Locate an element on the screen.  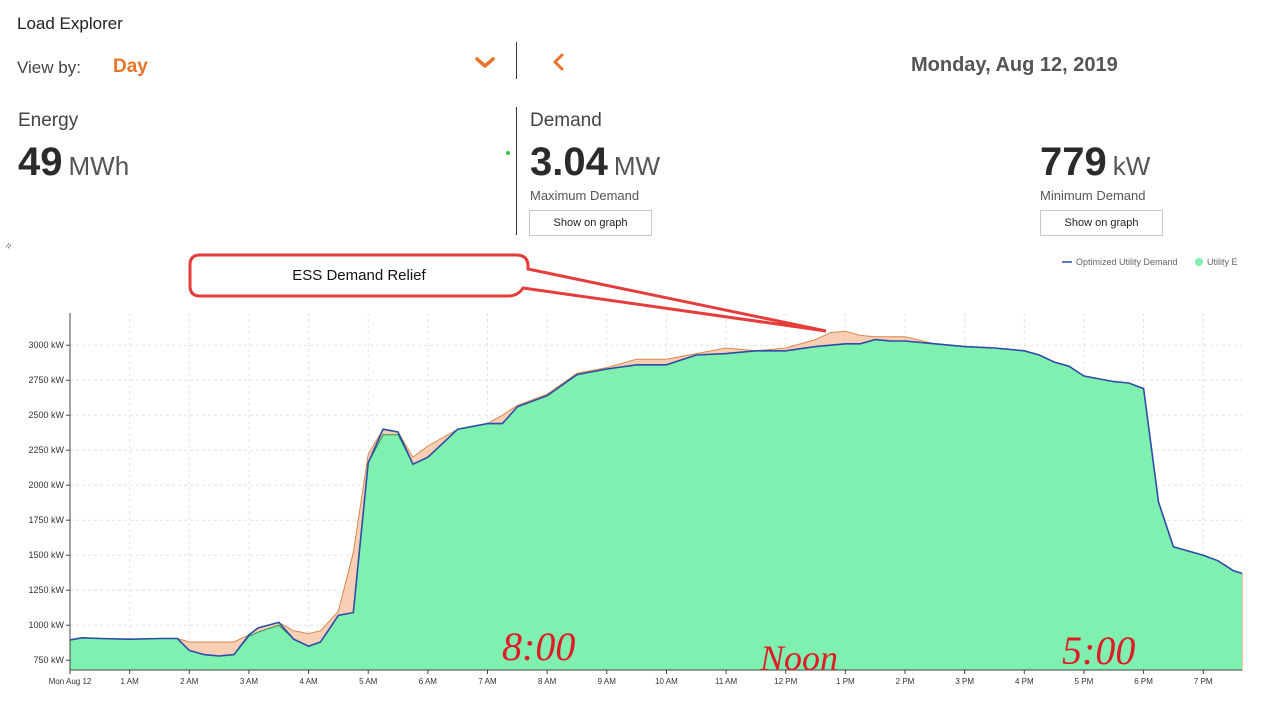
view-by-label: View by: is located at coordinates (49, 67).